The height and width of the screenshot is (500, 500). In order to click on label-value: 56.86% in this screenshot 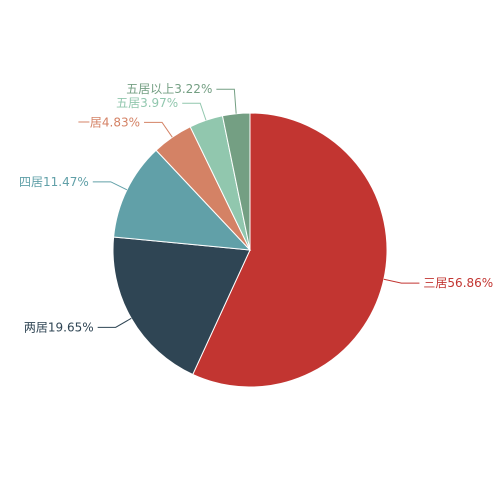, I will do `click(470, 283)`.